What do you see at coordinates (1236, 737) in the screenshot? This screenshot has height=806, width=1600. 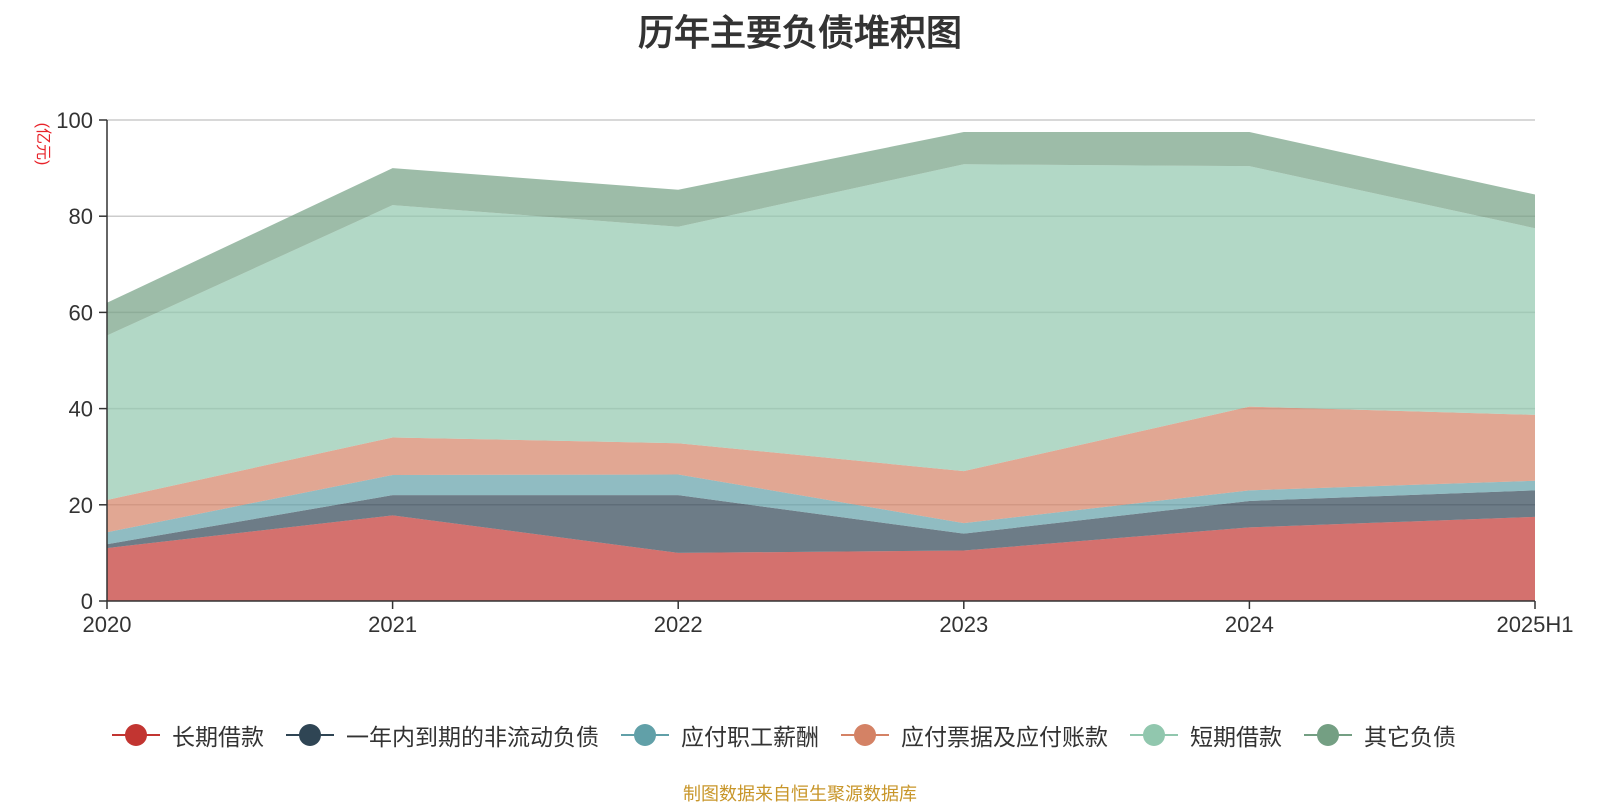 I see `legend-label: 短期借款` at bounding box center [1236, 737].